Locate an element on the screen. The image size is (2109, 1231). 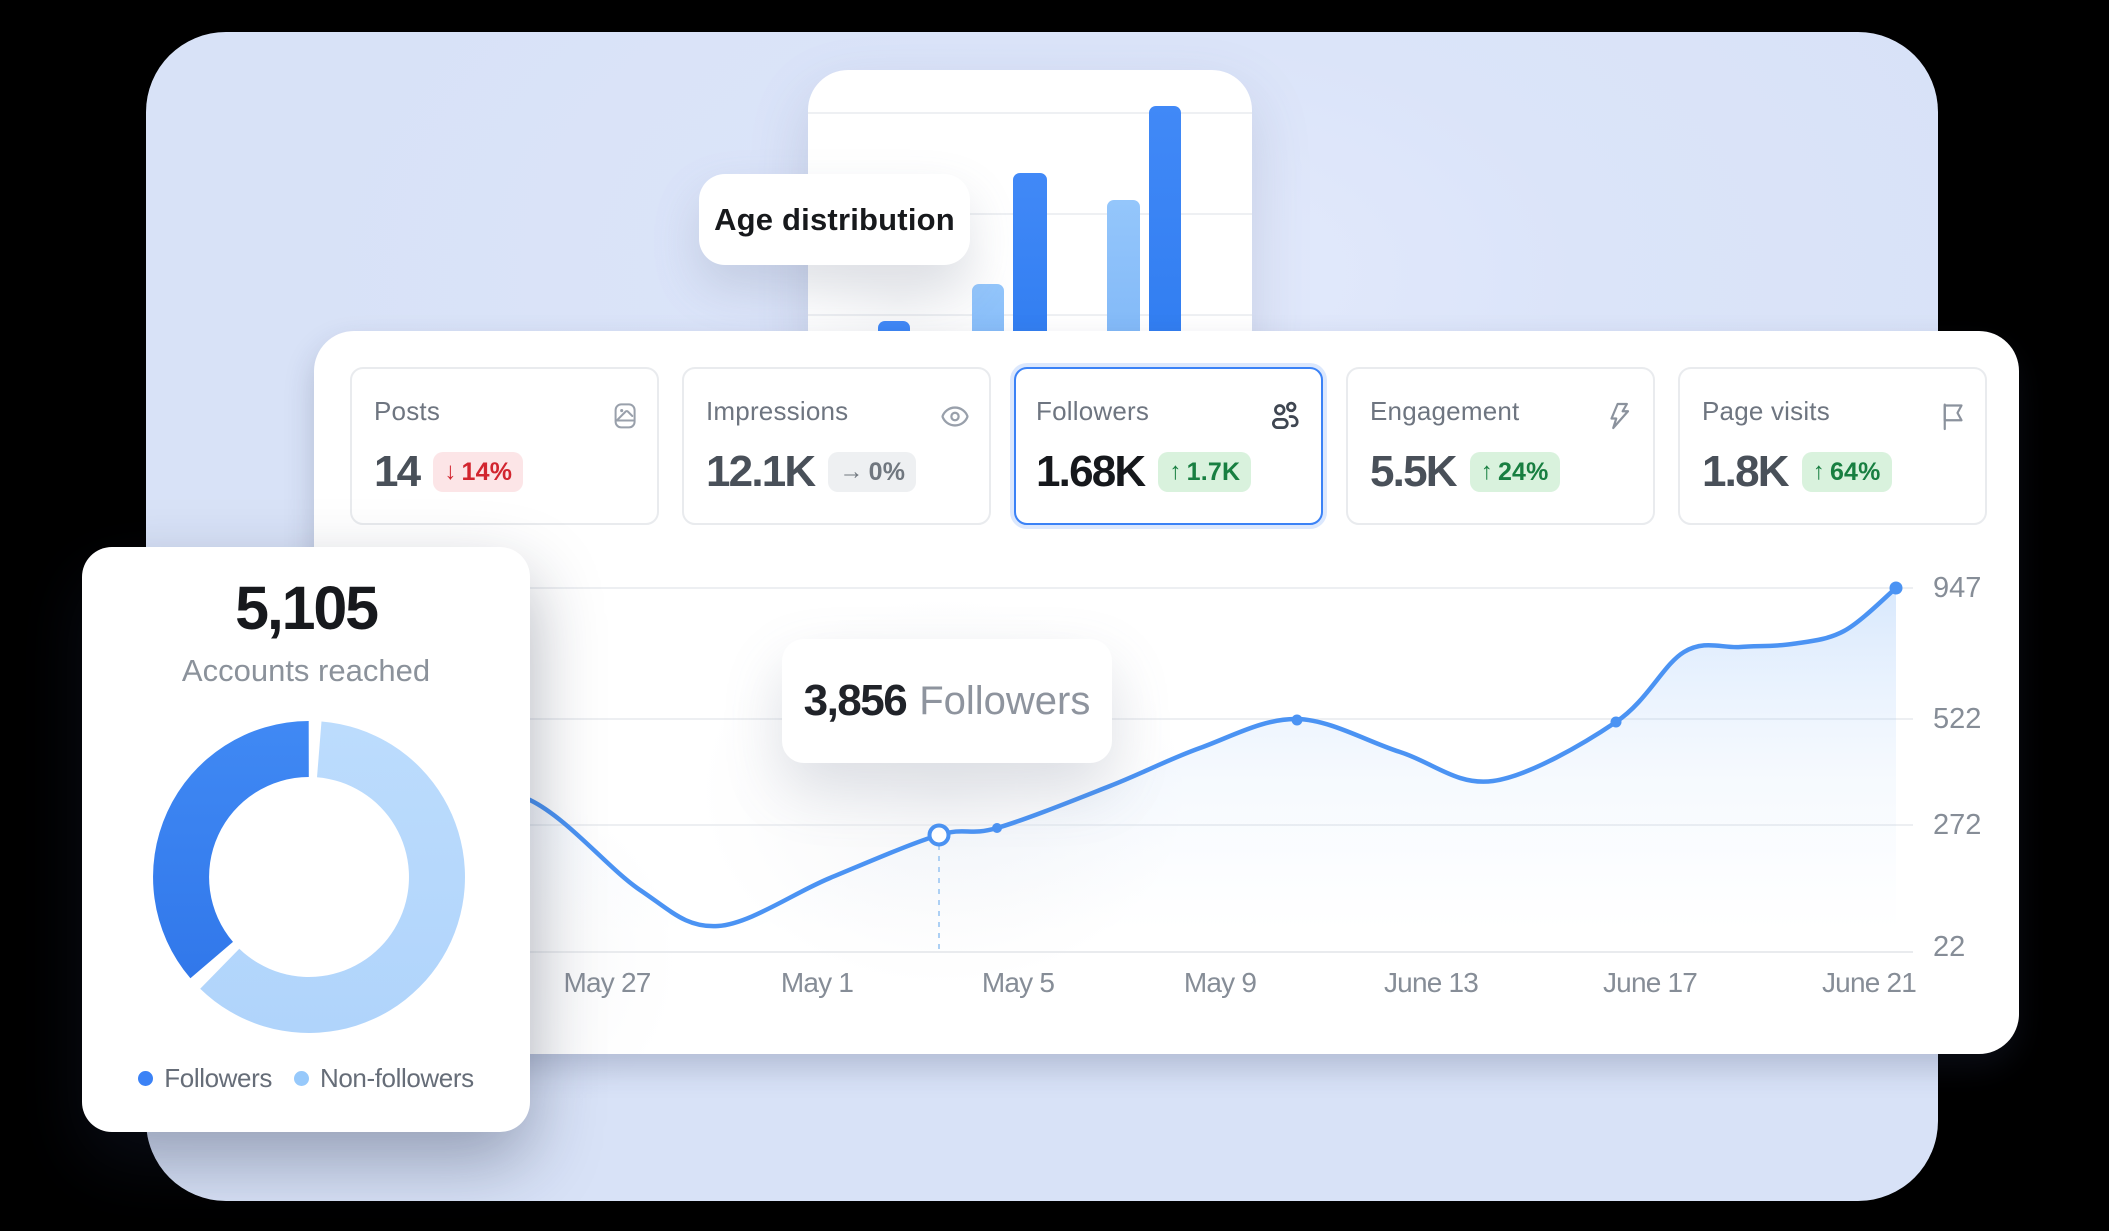
svg-text: June 17 is located at coordinates (1650, 982).